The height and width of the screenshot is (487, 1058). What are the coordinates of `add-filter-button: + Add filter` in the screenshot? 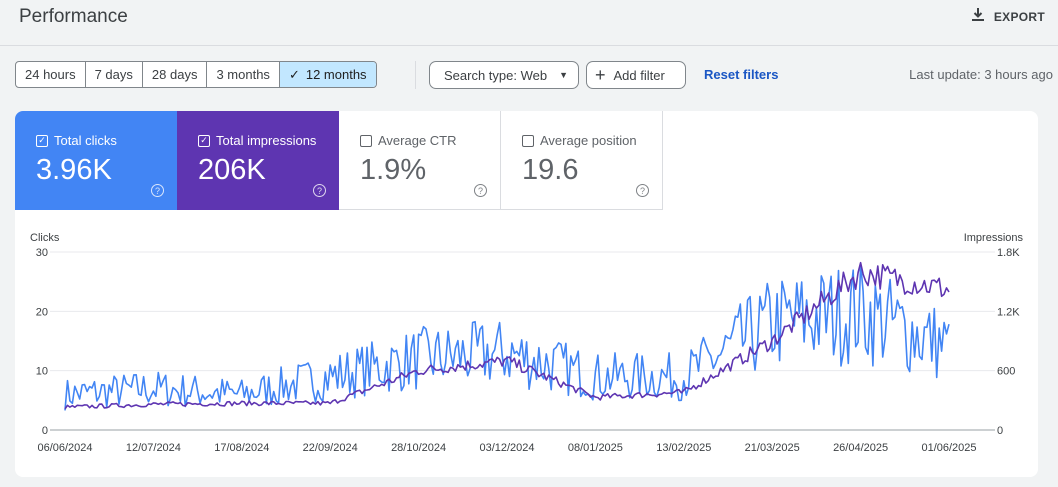 It's located at (636, 75).